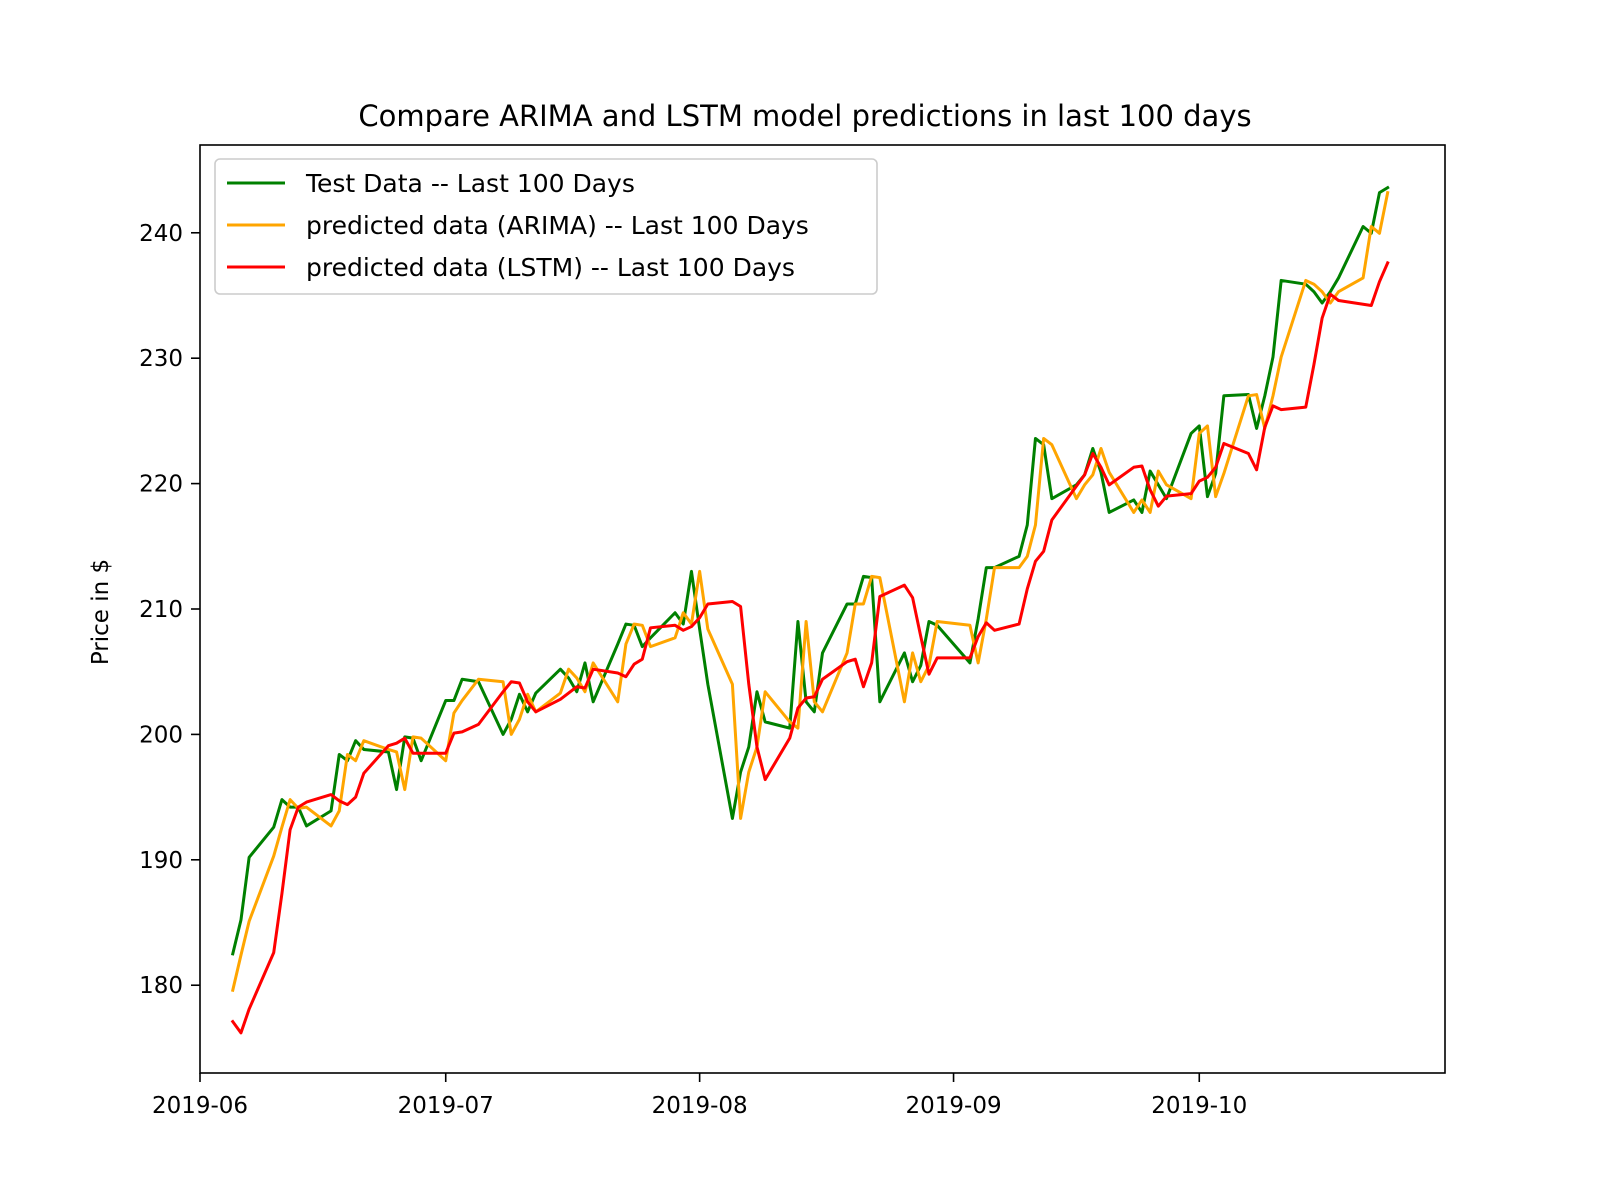  Describe the element at coordinates (161, 234) in the screenshot. I see `y-tick-label: 240` at that location.